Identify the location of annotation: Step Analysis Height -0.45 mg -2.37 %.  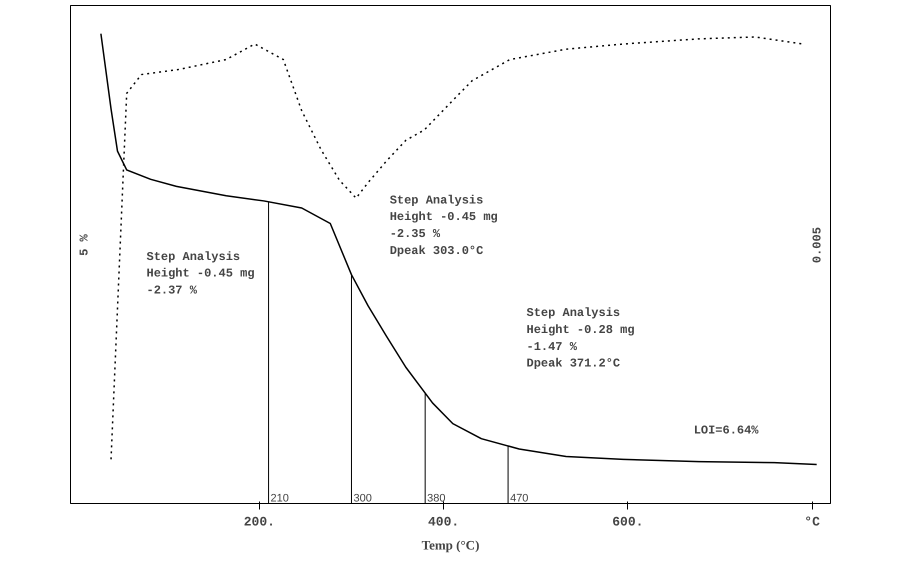
(200, 274).